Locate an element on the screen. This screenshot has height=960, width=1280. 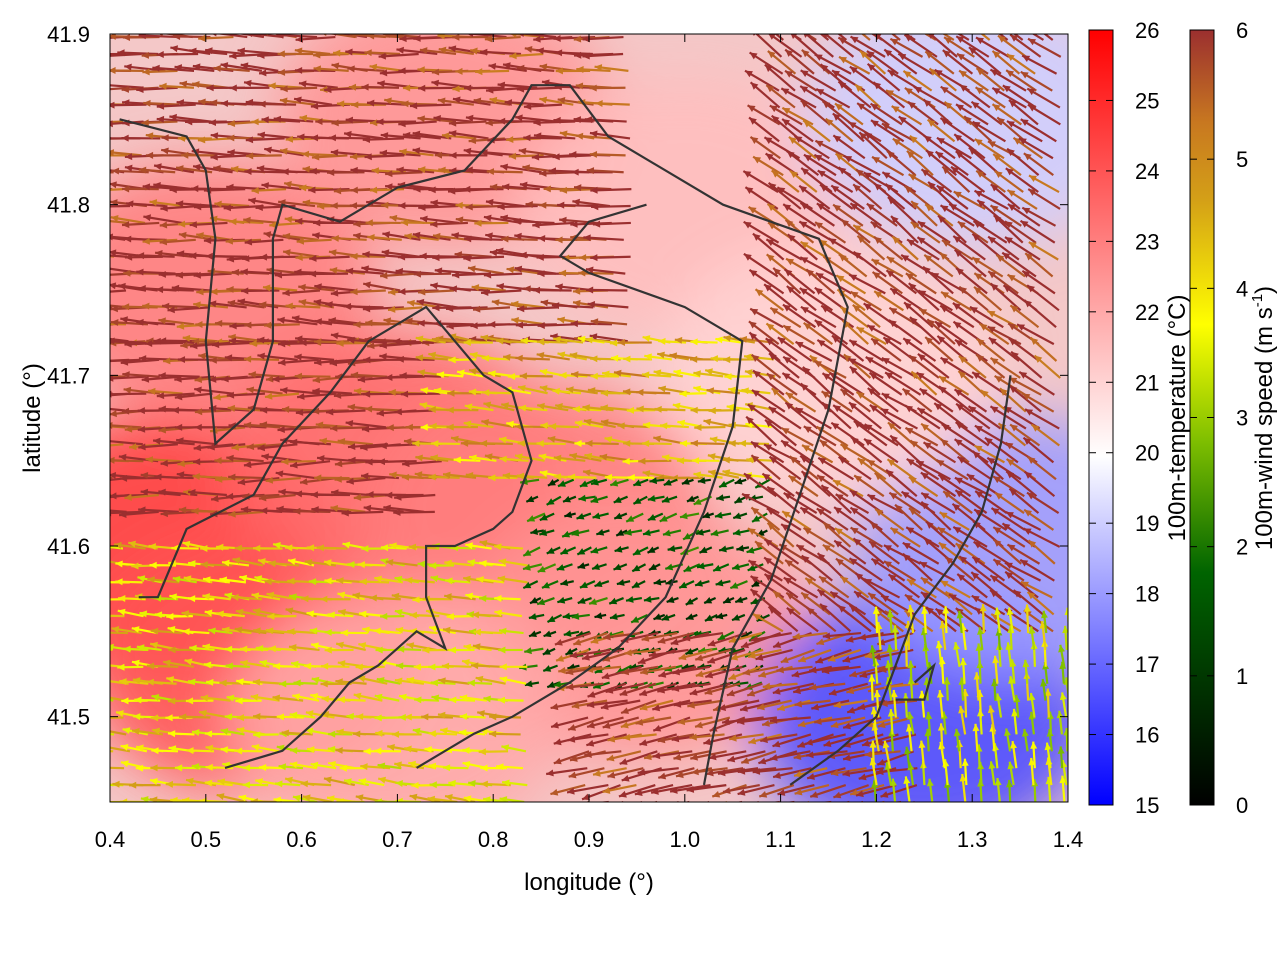
wind-colorbar-title: 100m-wind speed (m s-1) is located at coordinates (1263, 418).